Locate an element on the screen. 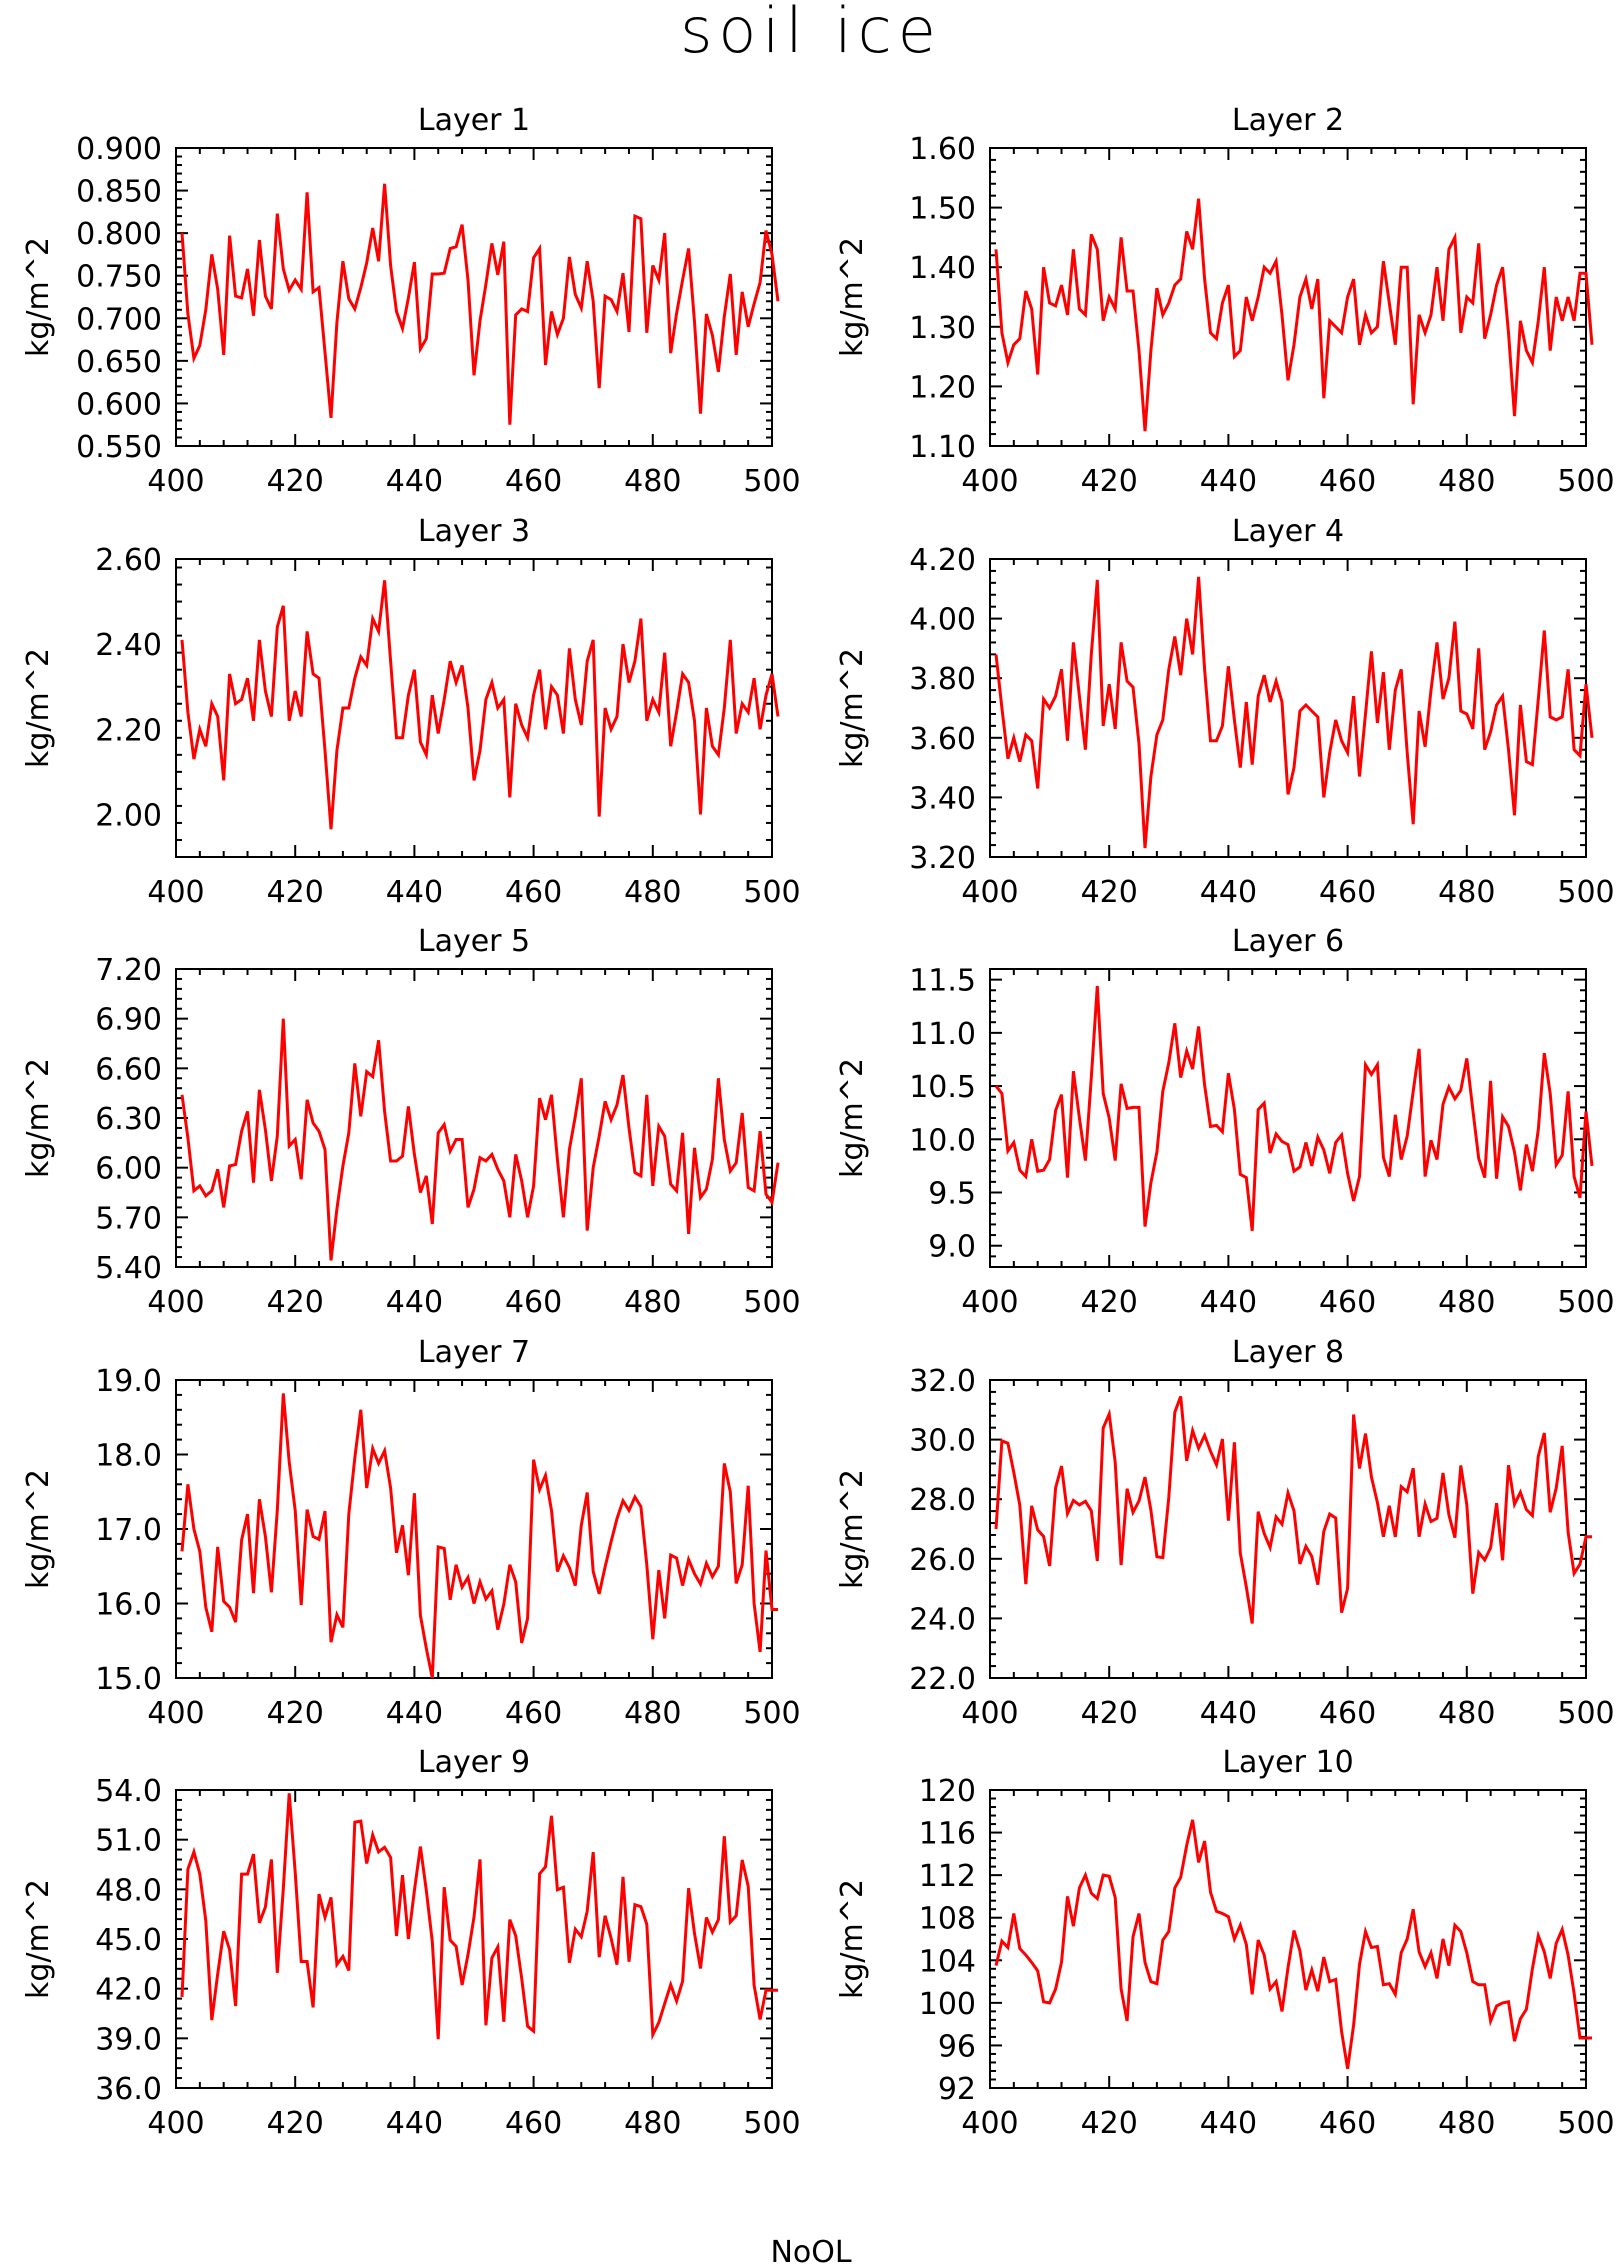  y-tick-label: 30.0 is located at coordinates (942, 1441).